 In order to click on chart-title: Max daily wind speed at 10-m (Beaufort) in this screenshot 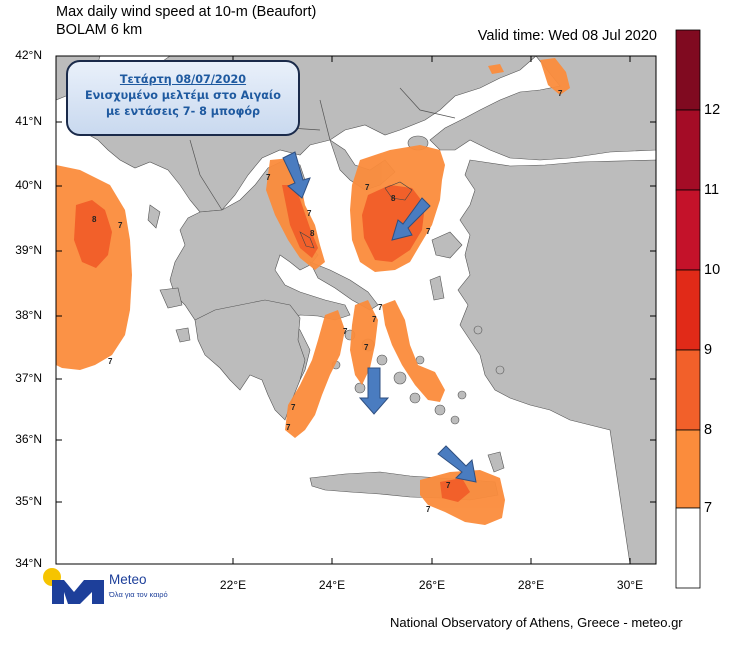, I will do `click(186, 12)`.